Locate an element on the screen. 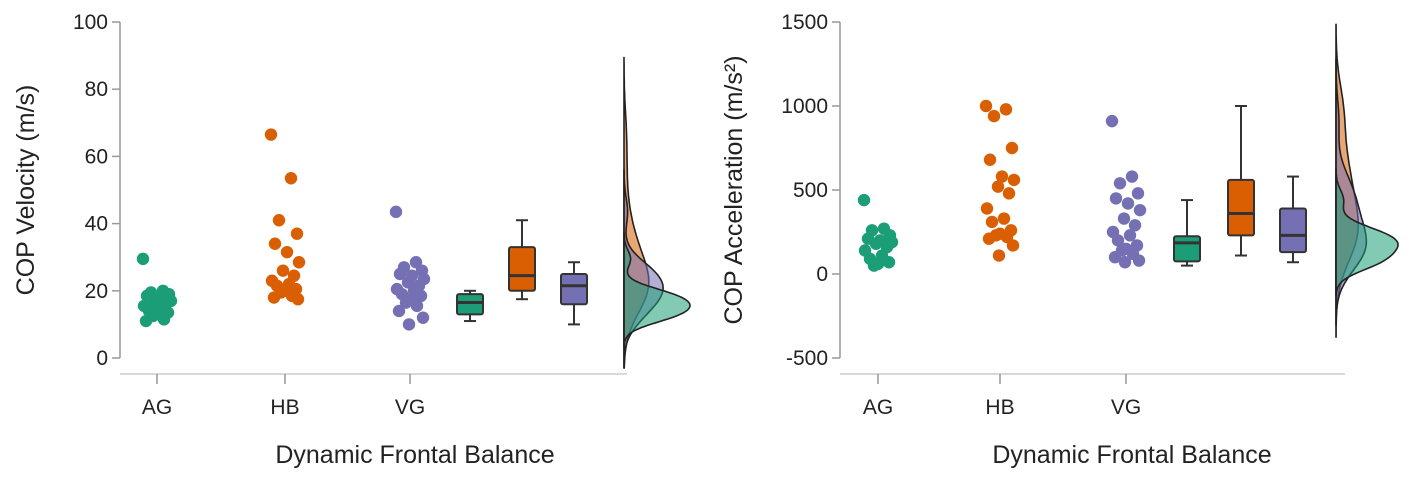 This screenshot has height=481, width=1428. density-cloud-vg is located at coordinates (643, 268).